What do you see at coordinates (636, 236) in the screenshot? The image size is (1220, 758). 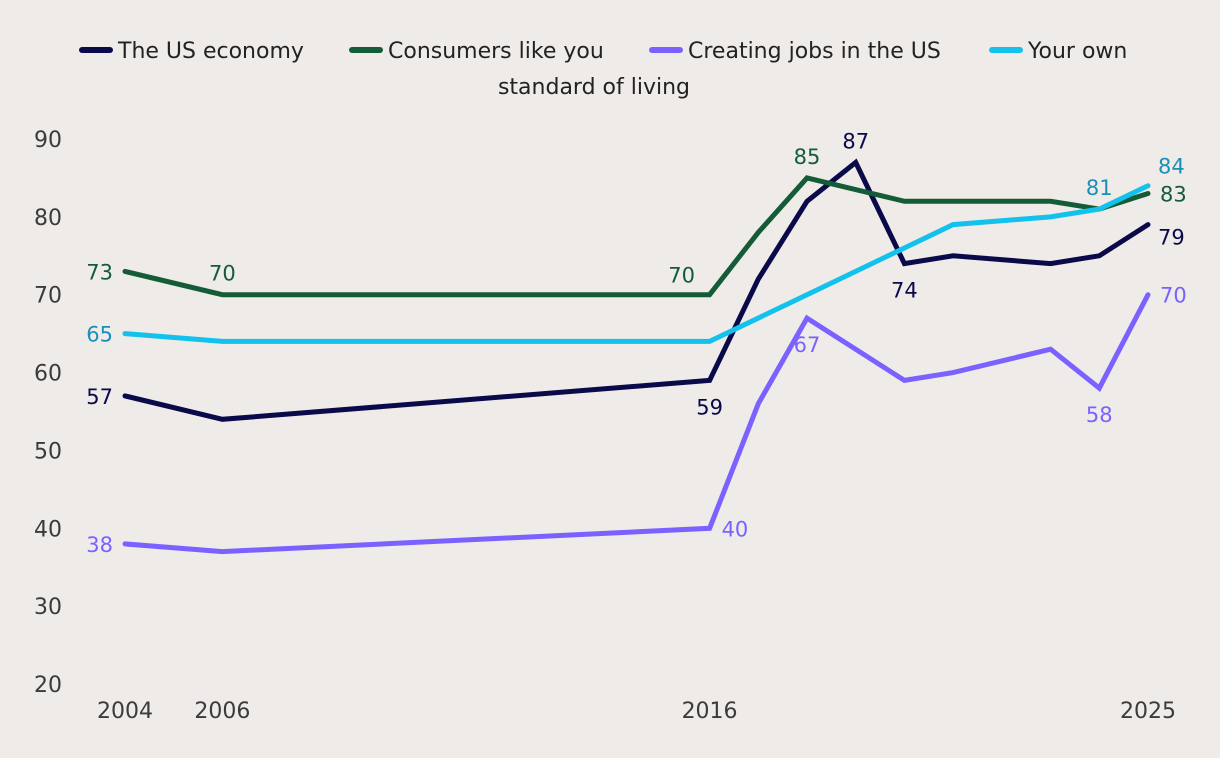 I see `series-line-consumers-like-you` at bounding box center [636, 236].